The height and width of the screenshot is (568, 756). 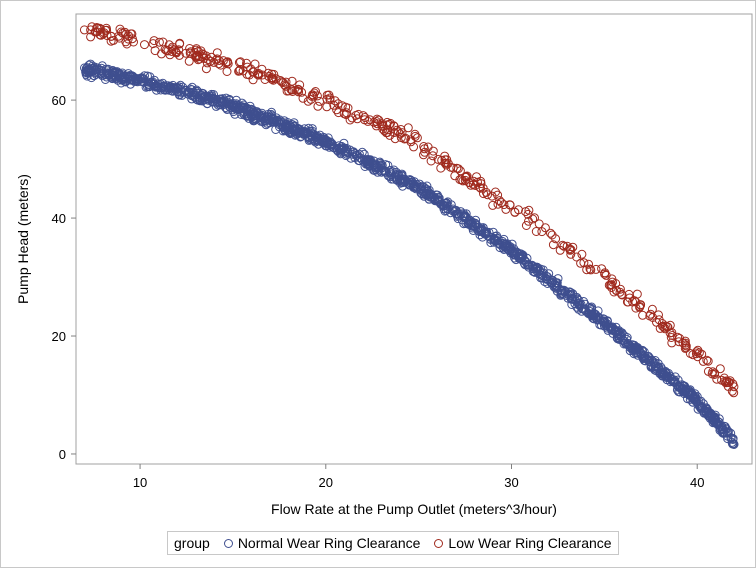 I want to click on x-tick-label: 10, so click(x=140, y=482).